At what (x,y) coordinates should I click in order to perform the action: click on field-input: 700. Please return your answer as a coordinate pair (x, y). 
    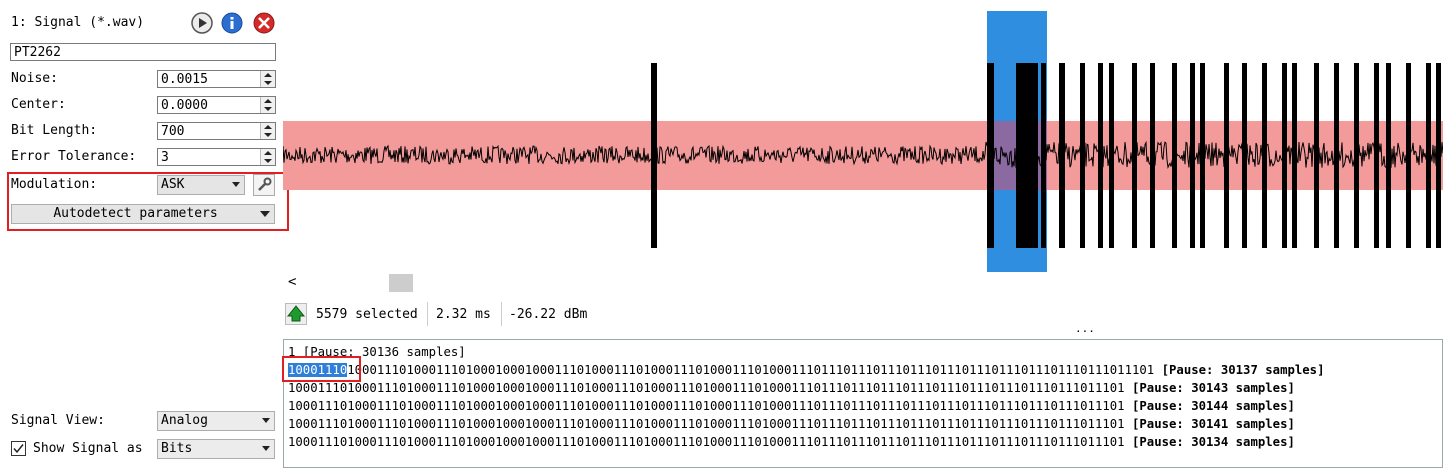
    Looking at the image, I should click on (216, 131).